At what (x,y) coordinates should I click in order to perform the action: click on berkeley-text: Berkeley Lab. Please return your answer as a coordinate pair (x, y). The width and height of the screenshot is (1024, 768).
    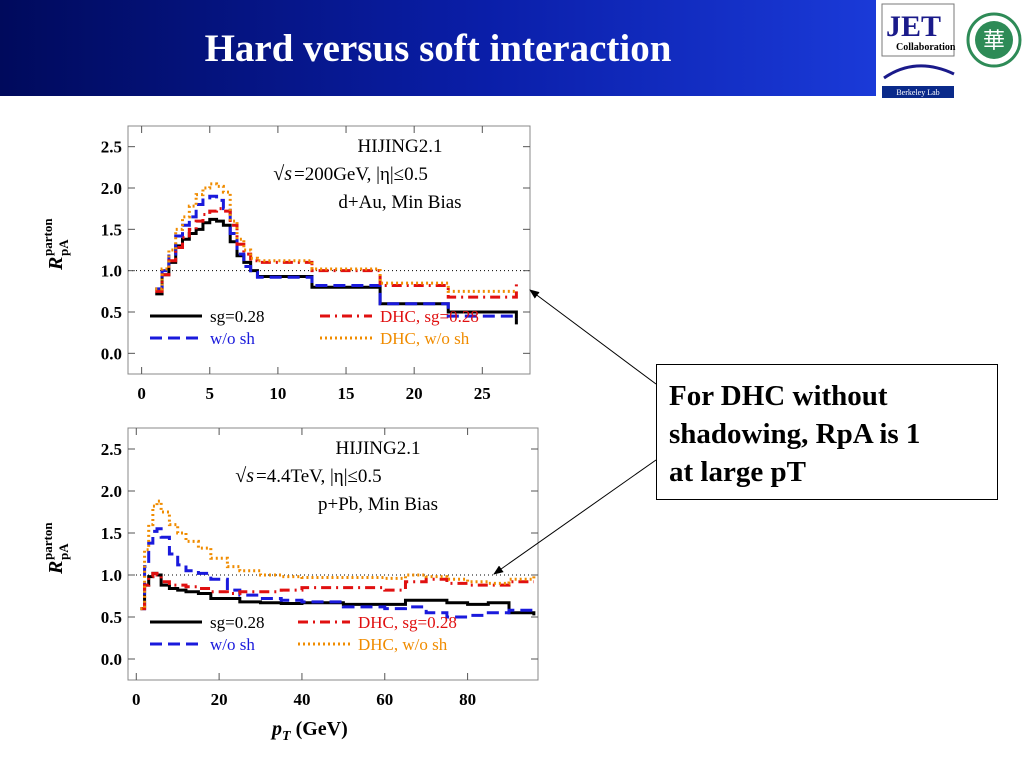
    Looking at the image, I should click on (917, 92).